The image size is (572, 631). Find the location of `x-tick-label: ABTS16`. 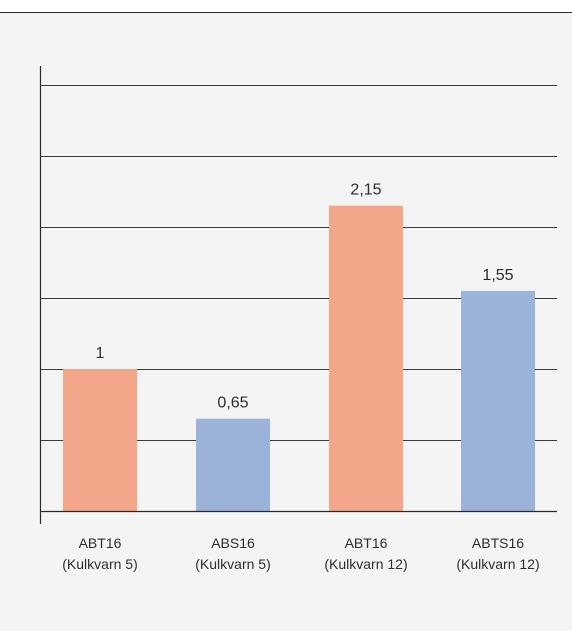

x-tick-label: ABTS16 is located at coordinates (498, 543).